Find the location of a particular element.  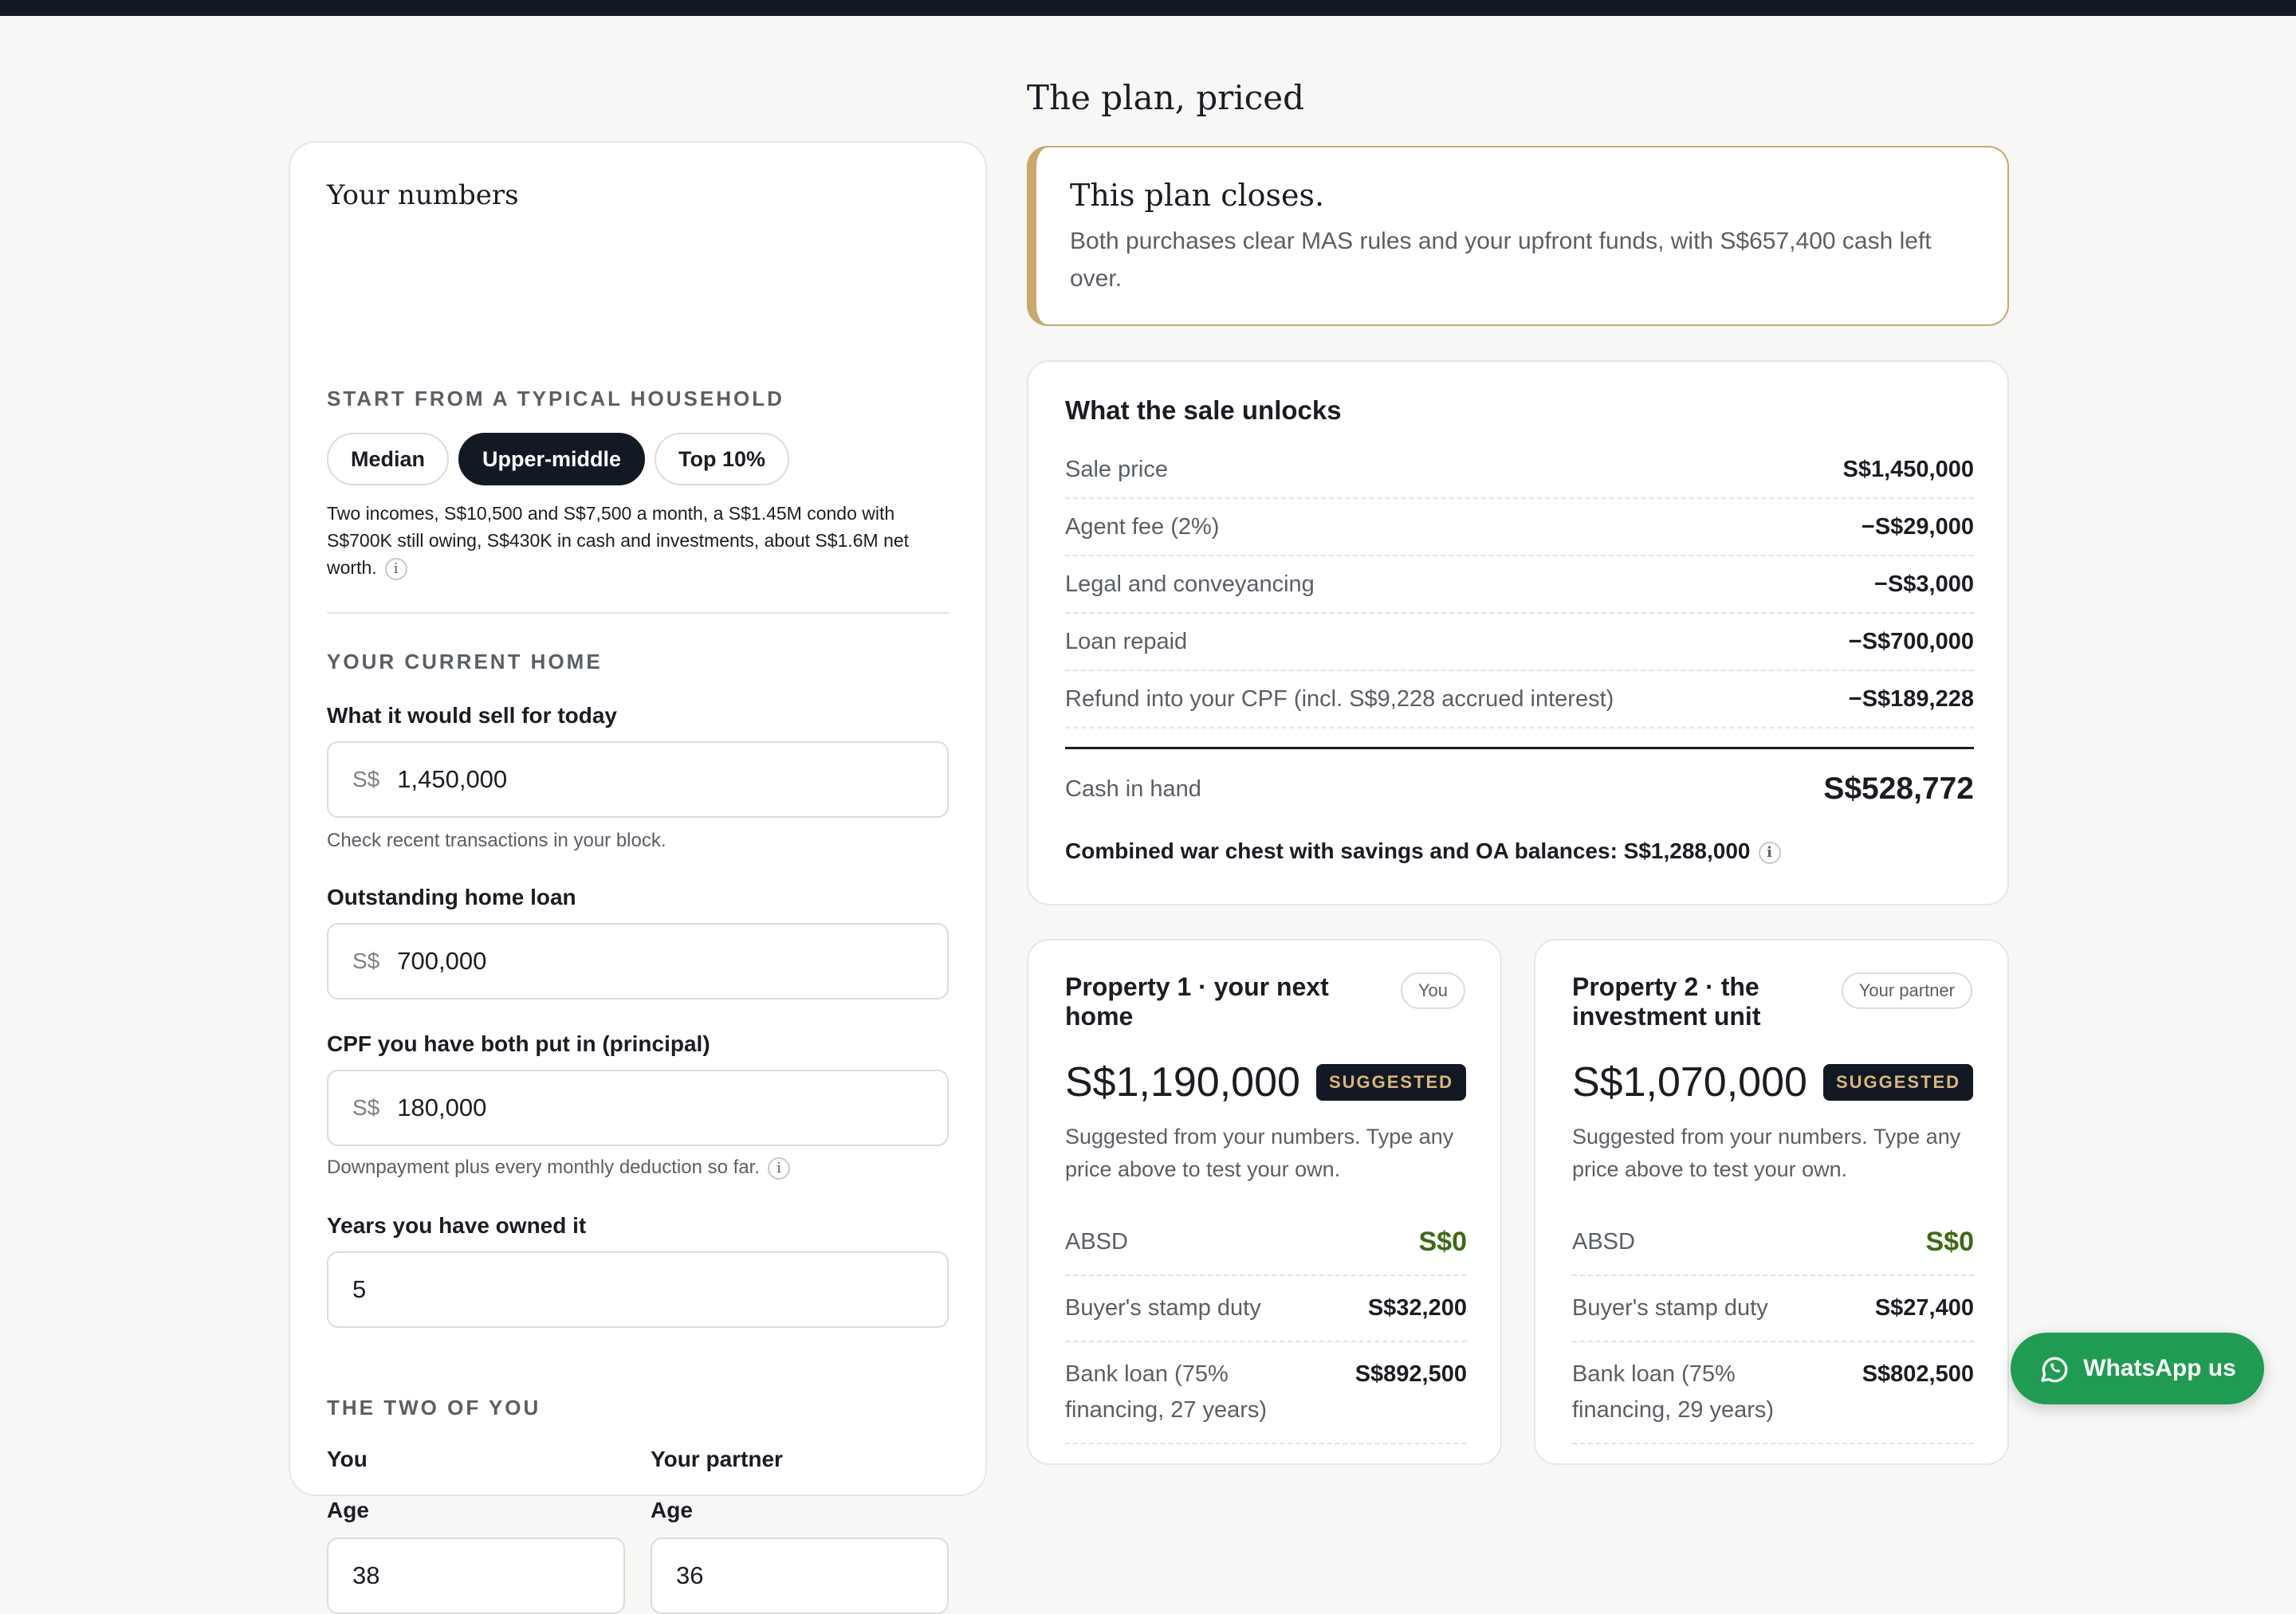

stamp-duty-value: S$32,200 is located at coordinates (1417, 1308).